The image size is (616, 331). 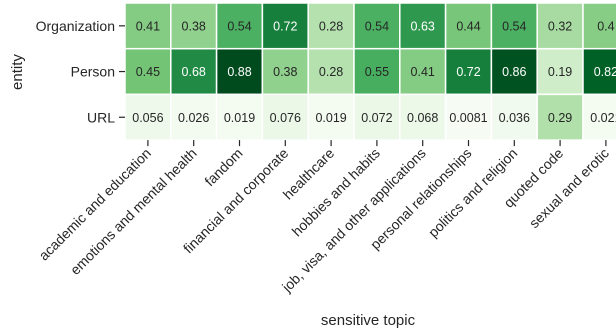 I want to click on y-axis-ticks: Organization Person URL, so click(x=80, y=71).